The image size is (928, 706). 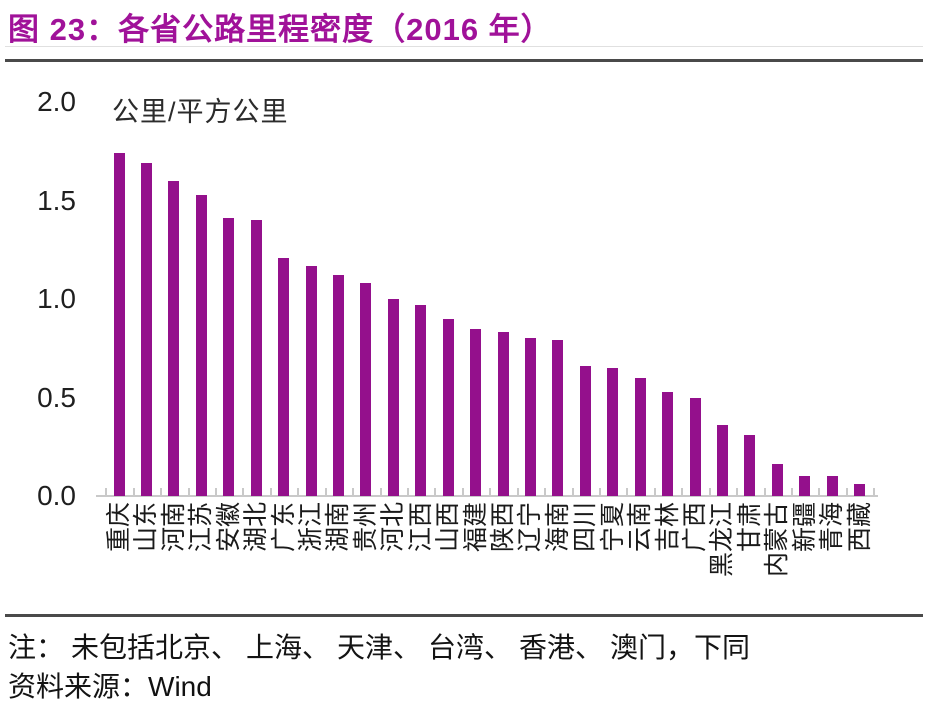 I want to click on footnote: 注： 未包括北京、 上海、 天津、 台湾、 香港、 澳门，下同, so click(x=379, y=648).